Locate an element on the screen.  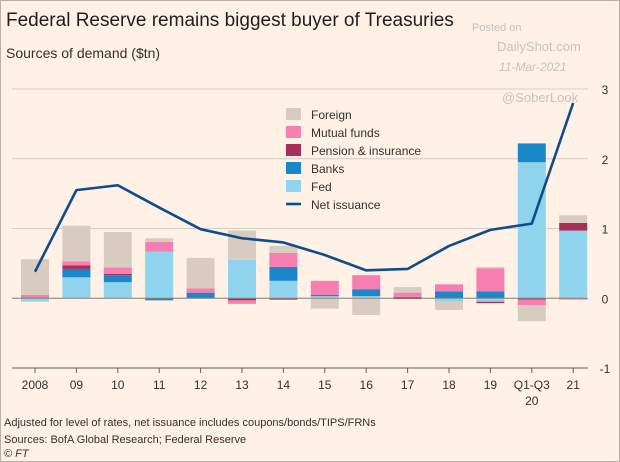
legend-label: Mutual funds is located at coordinates (345, 133).